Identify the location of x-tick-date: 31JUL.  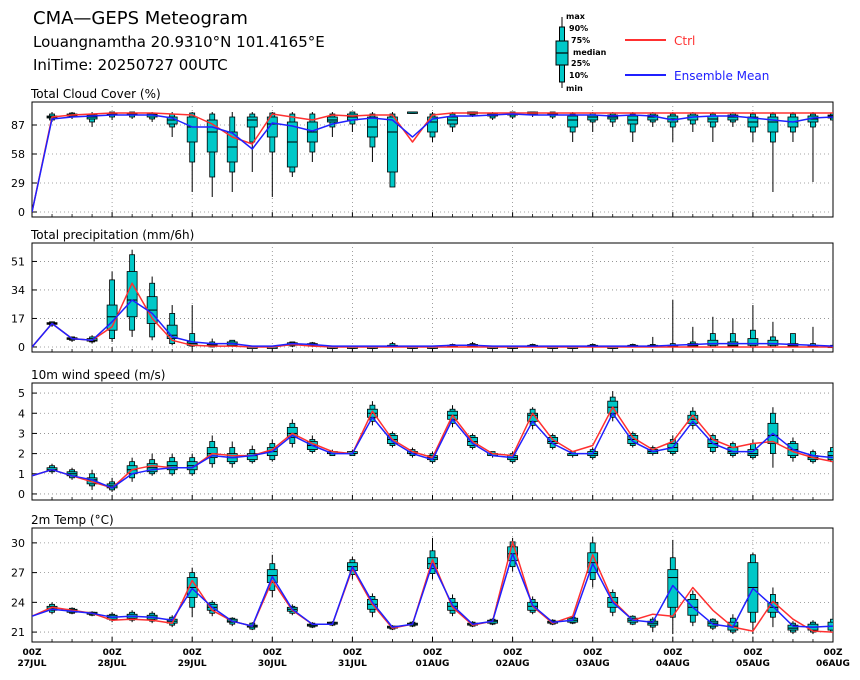
(352, 664).